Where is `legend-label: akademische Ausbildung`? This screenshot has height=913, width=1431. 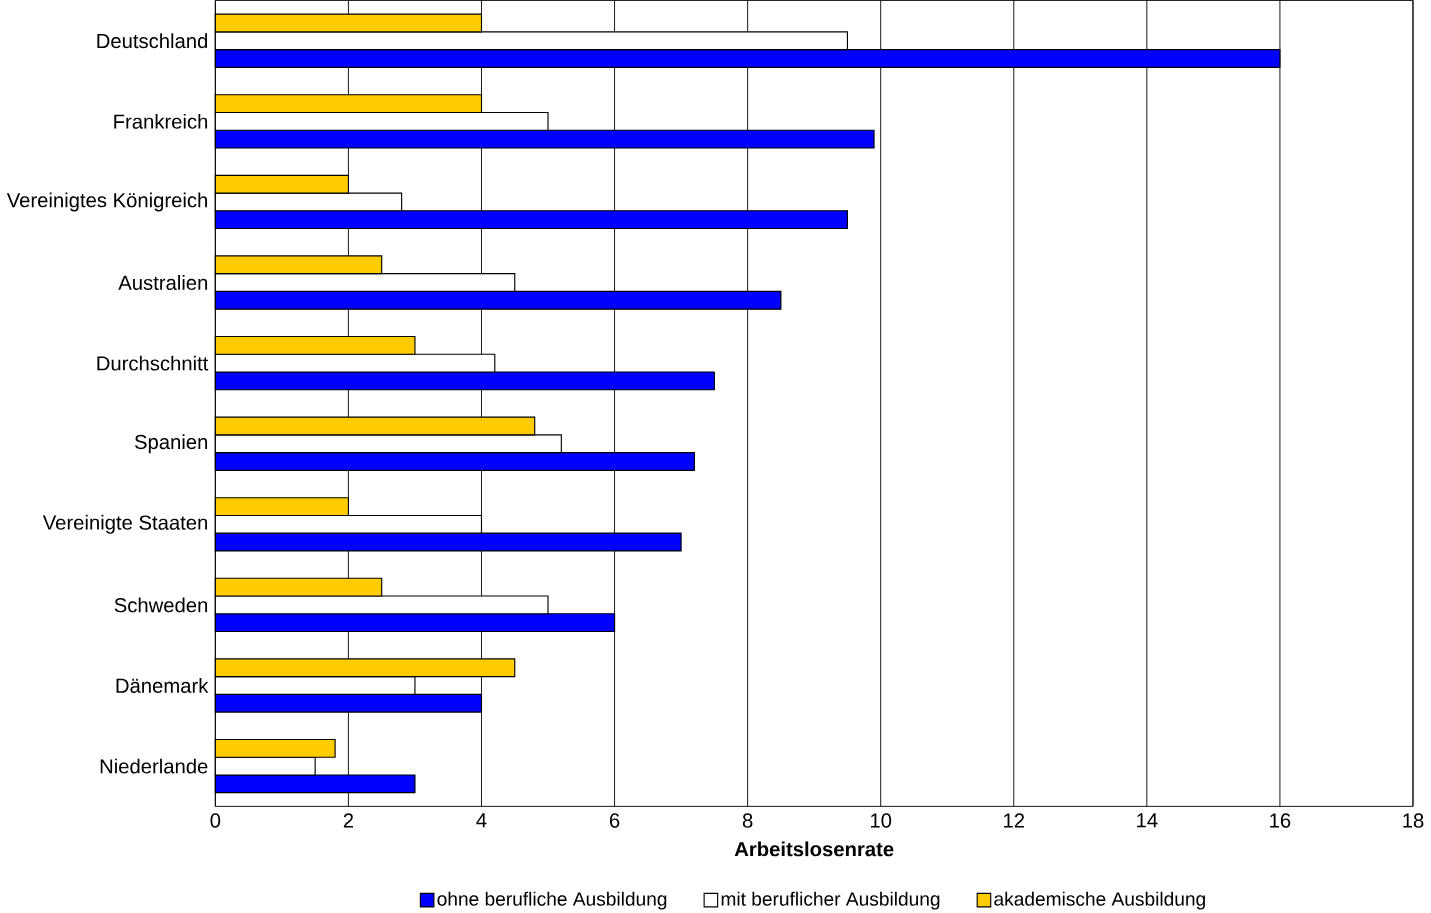 legend-label: akademische Ausbildung is located at coordinates (1099, 900).